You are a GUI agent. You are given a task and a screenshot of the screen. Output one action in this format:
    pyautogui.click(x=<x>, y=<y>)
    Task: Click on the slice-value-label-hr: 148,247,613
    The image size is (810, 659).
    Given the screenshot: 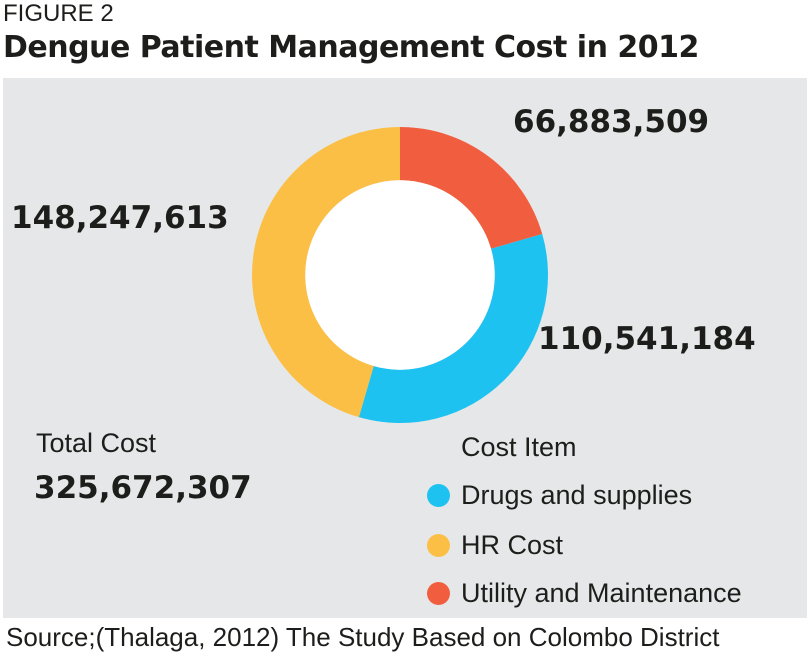 What is the action you would take?
    pyautogui.click(x=120, y=218)
    